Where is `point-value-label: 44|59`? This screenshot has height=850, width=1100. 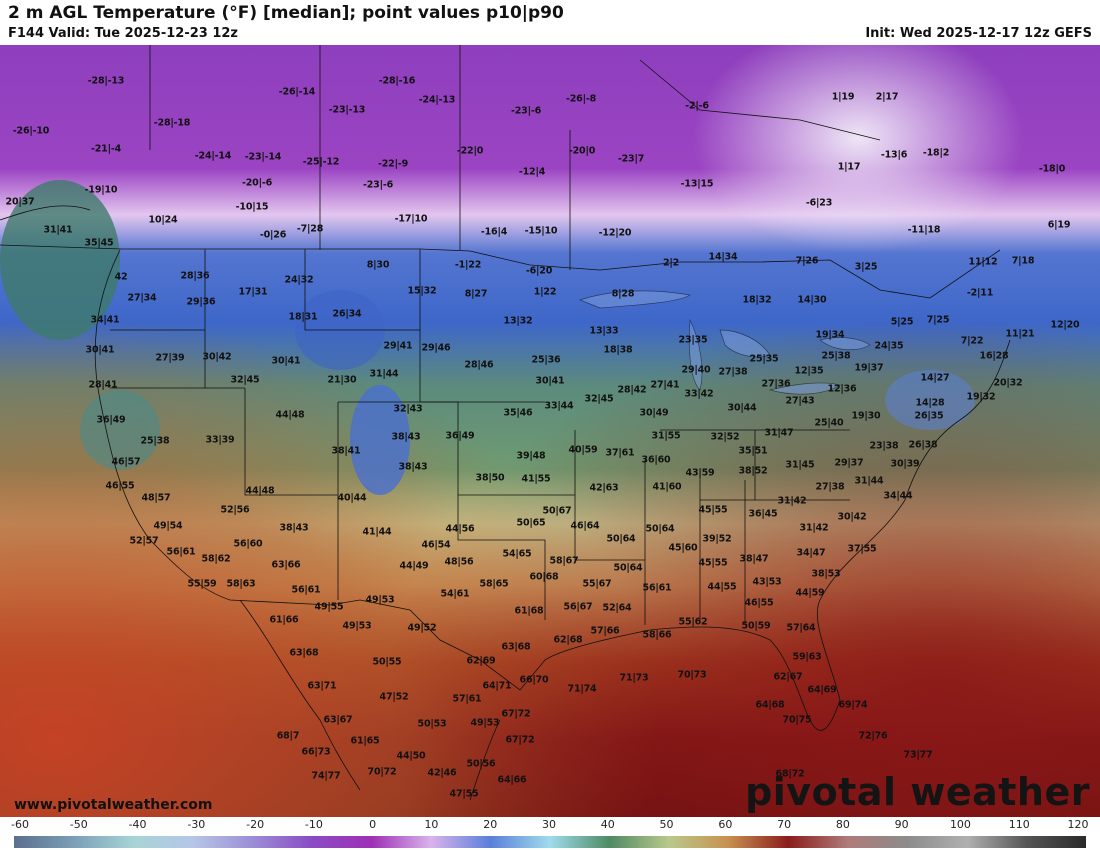 point-value-label: 44|59 is located at coordinates (810, 593).